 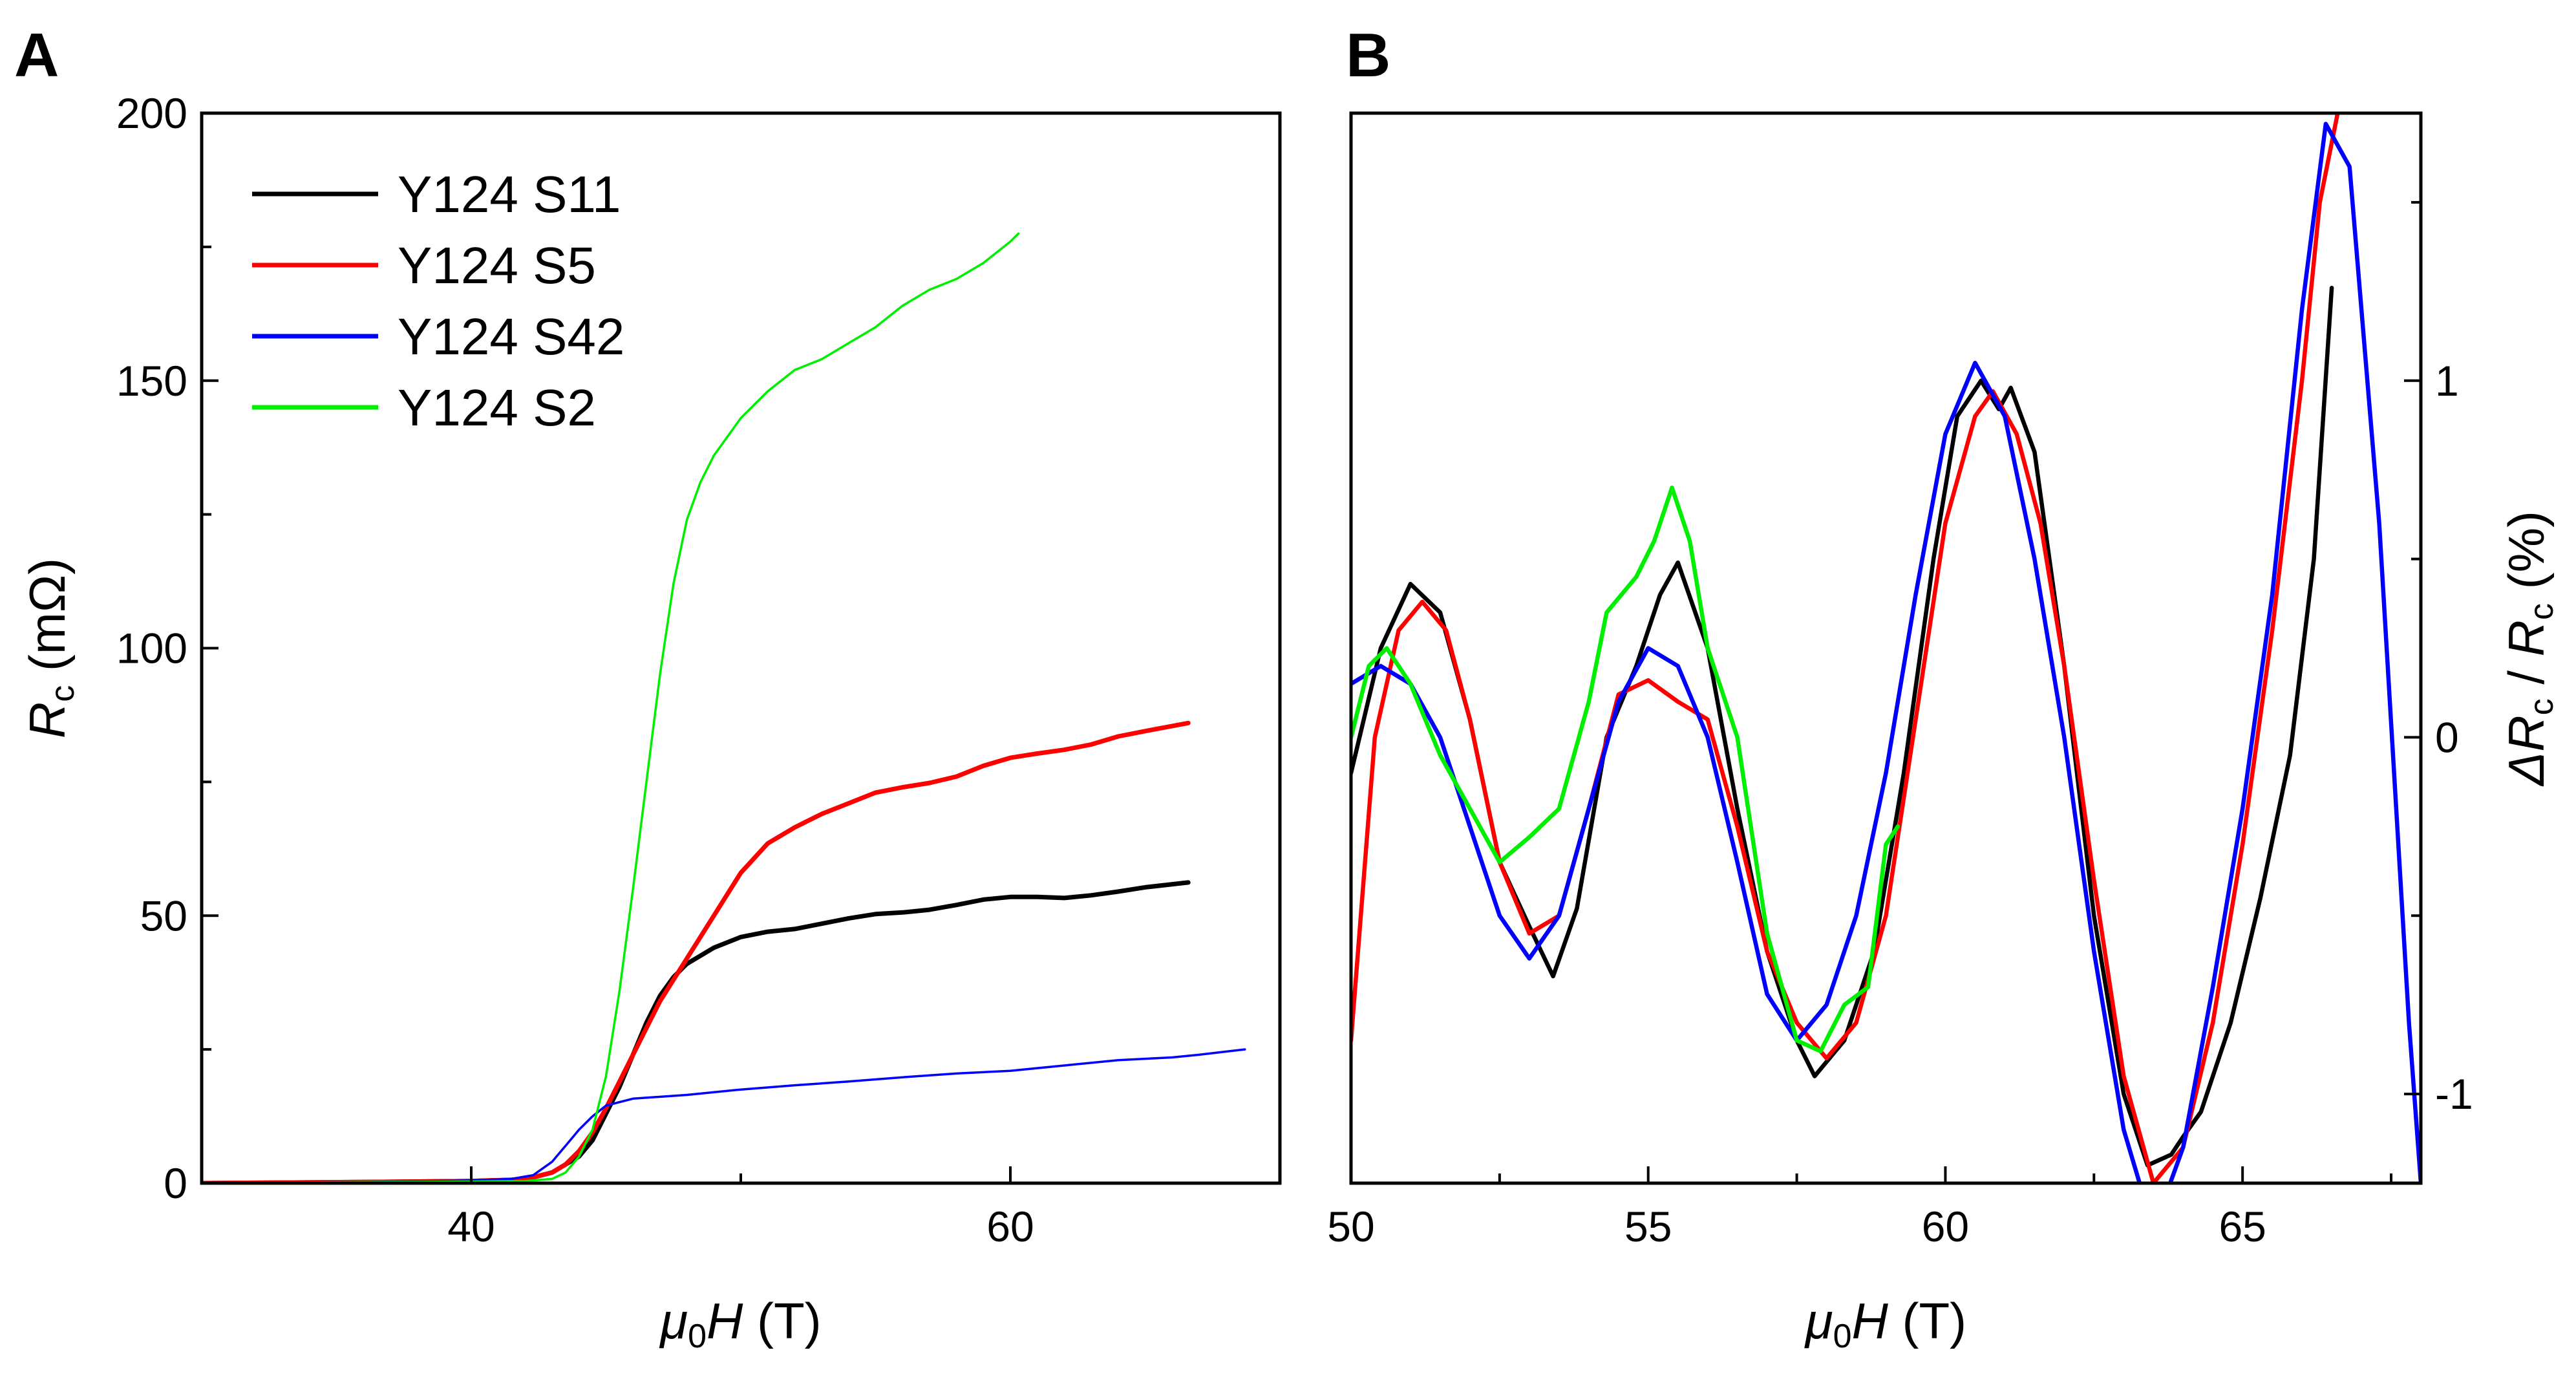 I want to click on x-tick-label: 65, so click(x=2242, y=1226).